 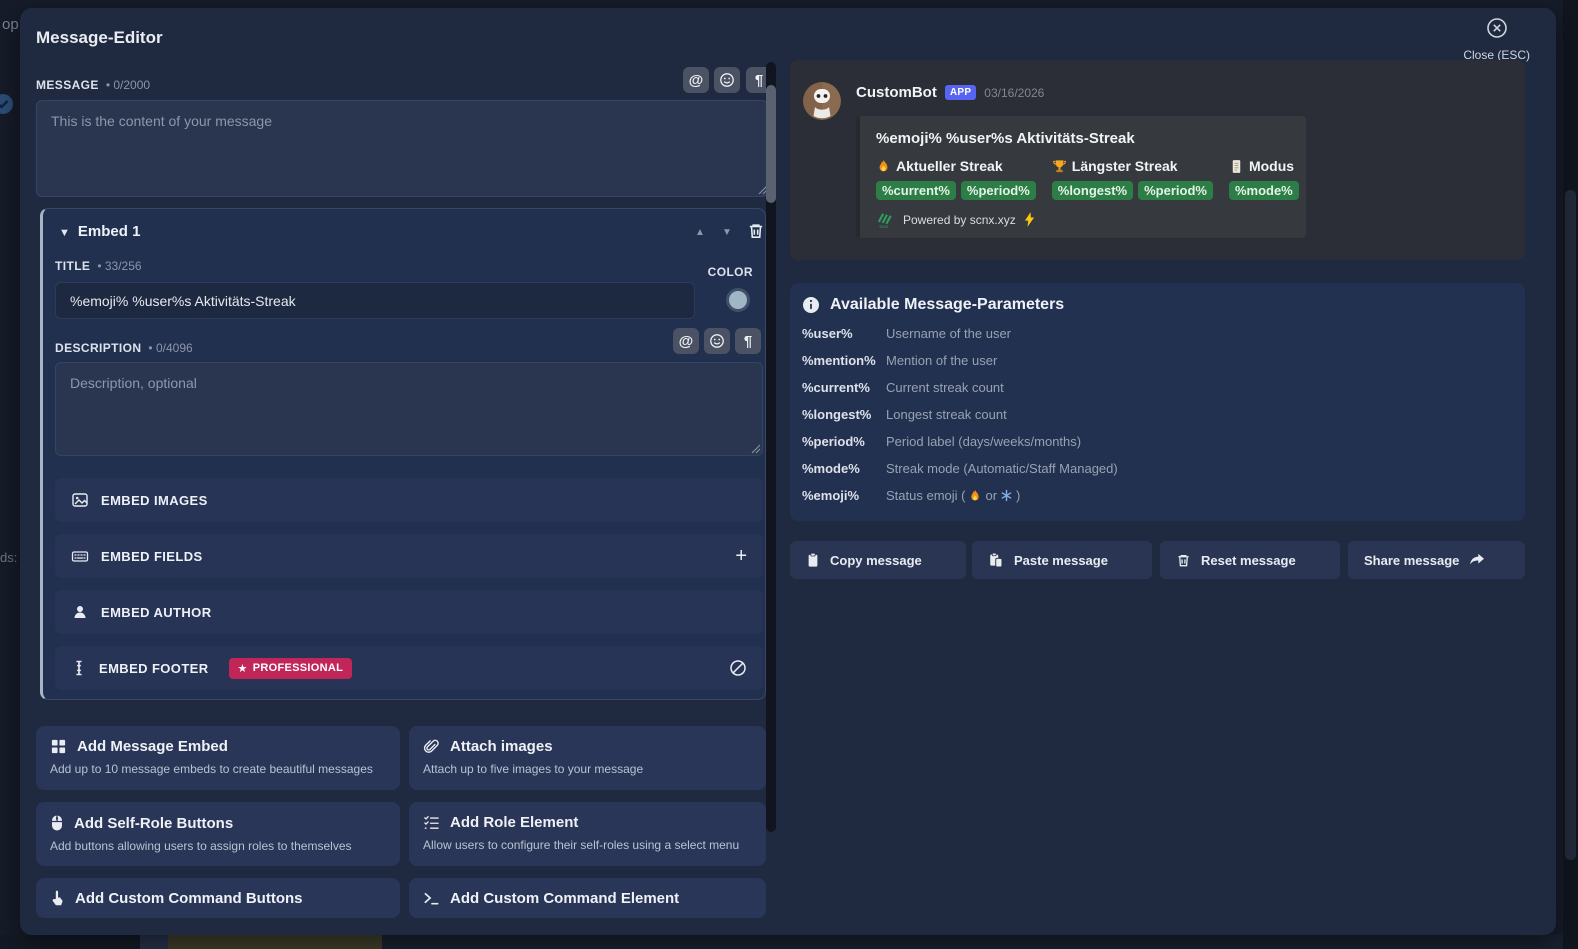 I want to click on parameter-name: %emoji%, so click(x=831, y=495).